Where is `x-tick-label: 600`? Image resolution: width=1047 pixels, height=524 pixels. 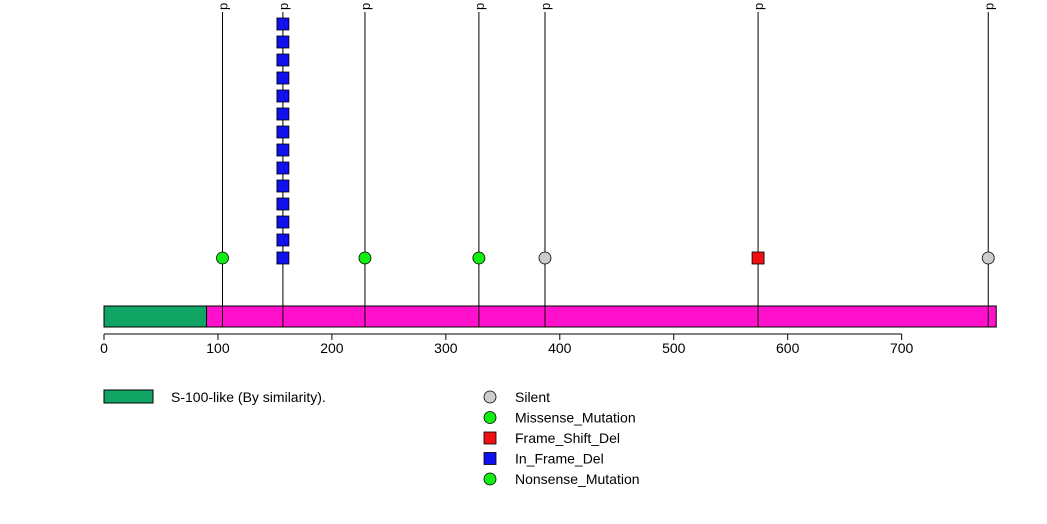 x-tick-label: 600 is located at coordinates (788, 348).